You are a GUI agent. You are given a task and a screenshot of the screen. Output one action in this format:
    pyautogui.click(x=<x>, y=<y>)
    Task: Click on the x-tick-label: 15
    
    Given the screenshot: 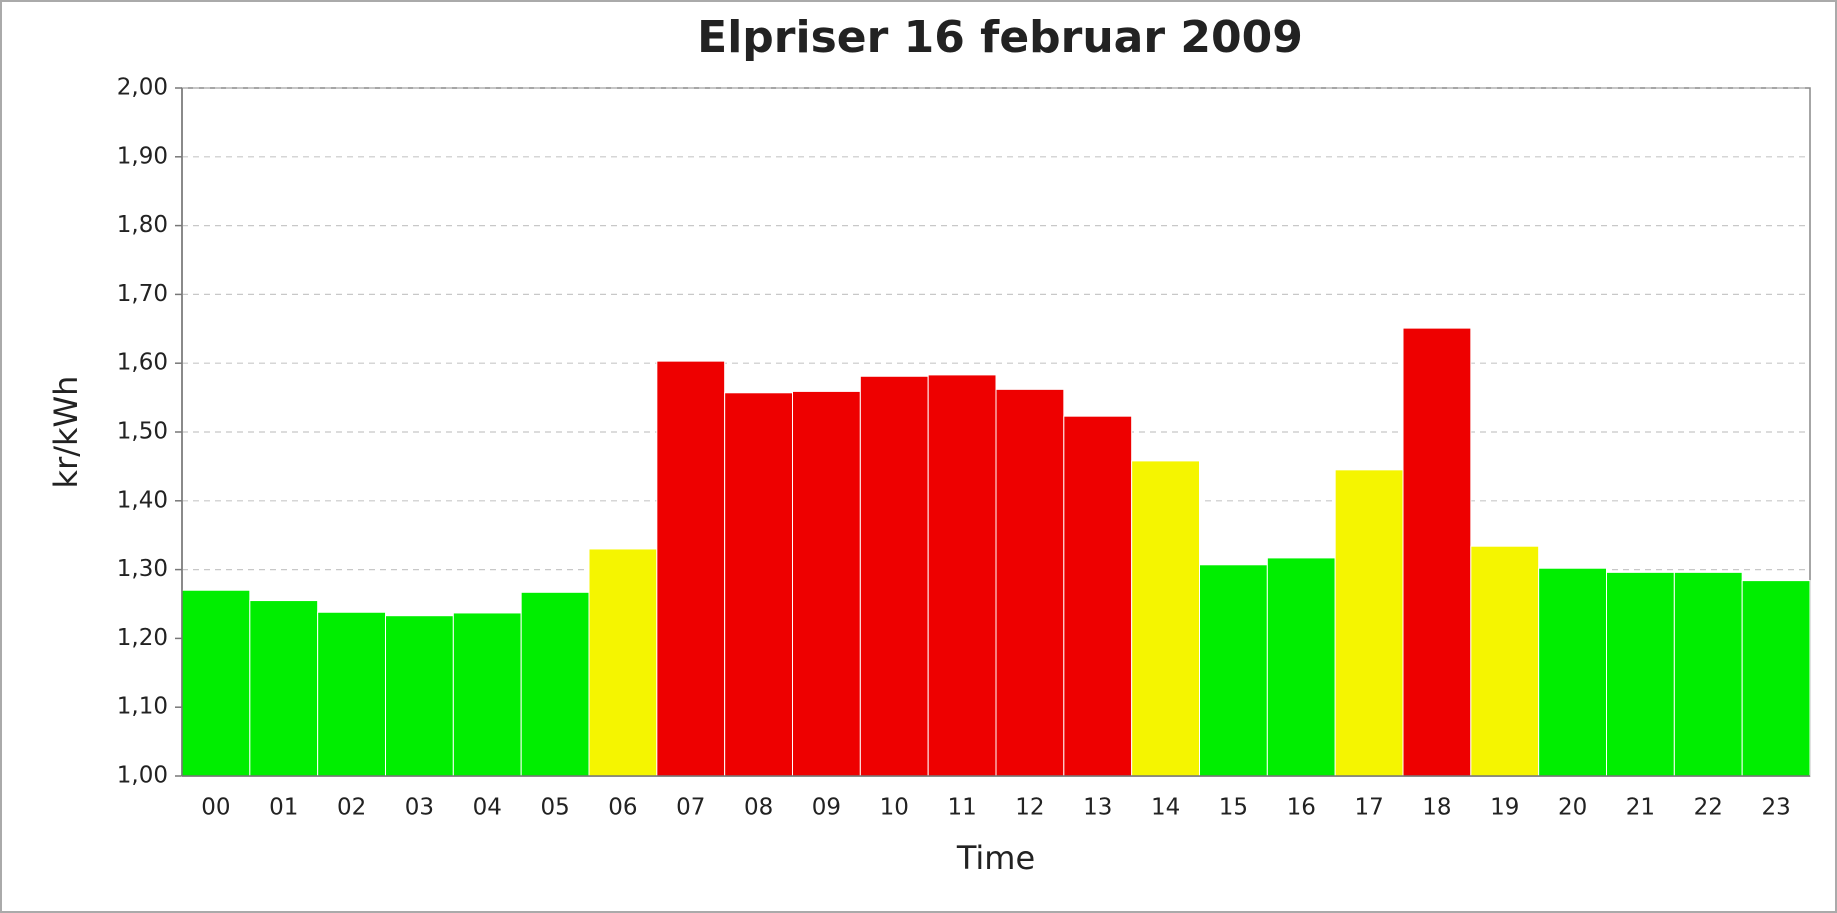 What is the action you would take?
    pyautogui.click(x=1233, y=808)
    